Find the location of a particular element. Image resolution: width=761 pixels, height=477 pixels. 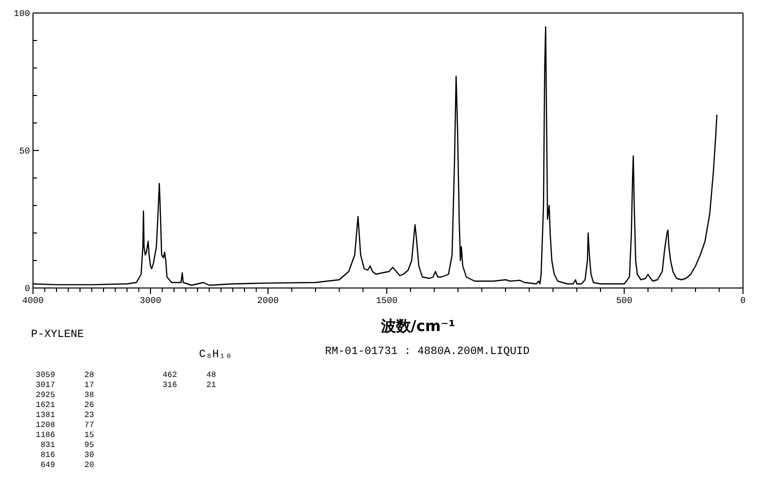

text: 831 95 is located at coordinates (67, 445).